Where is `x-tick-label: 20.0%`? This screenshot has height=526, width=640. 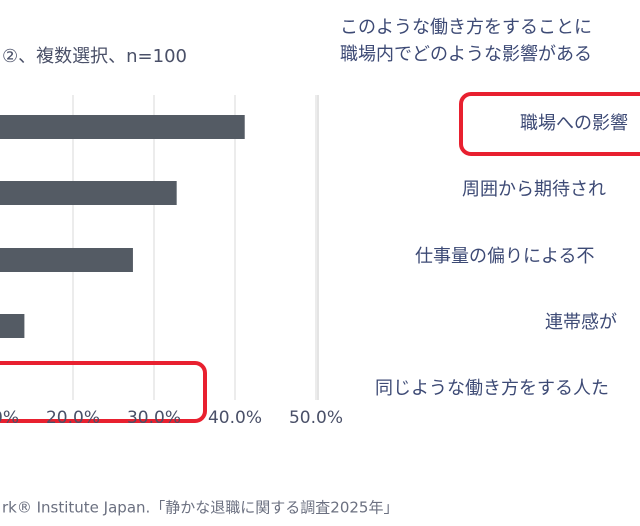 x-tick-label: 20.0% is located at coordinates (73, 418).